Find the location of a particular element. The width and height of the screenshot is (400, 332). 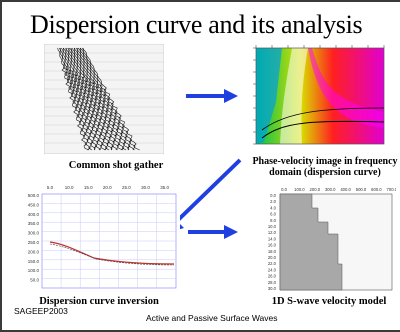

frame-left-line is located at coordinates (1, 166).